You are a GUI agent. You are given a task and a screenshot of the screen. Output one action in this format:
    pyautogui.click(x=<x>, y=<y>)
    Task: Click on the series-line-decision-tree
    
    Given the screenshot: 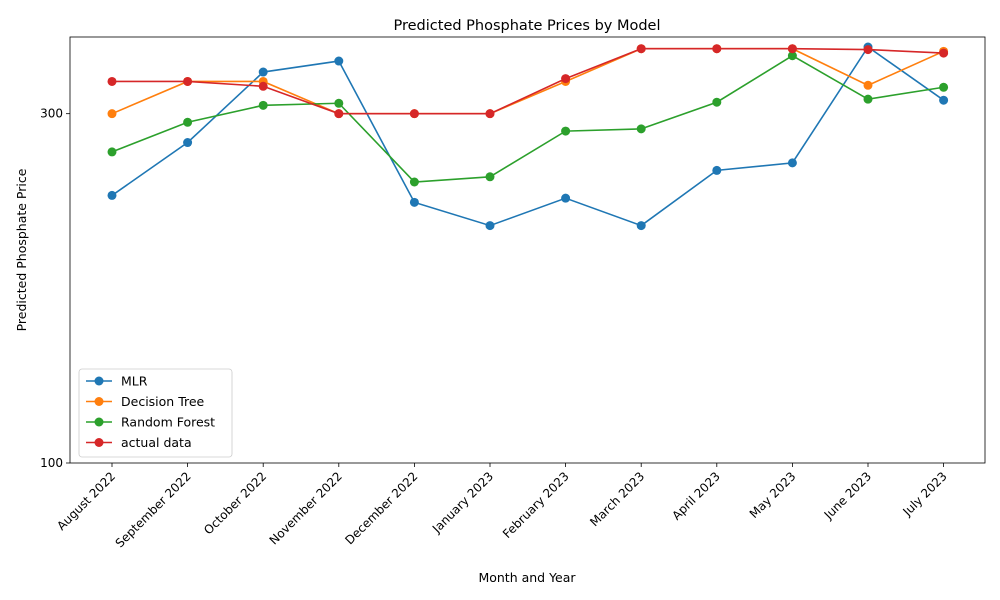 What is the action you would take?
    pyautogui.click(x=527, y=81)
    